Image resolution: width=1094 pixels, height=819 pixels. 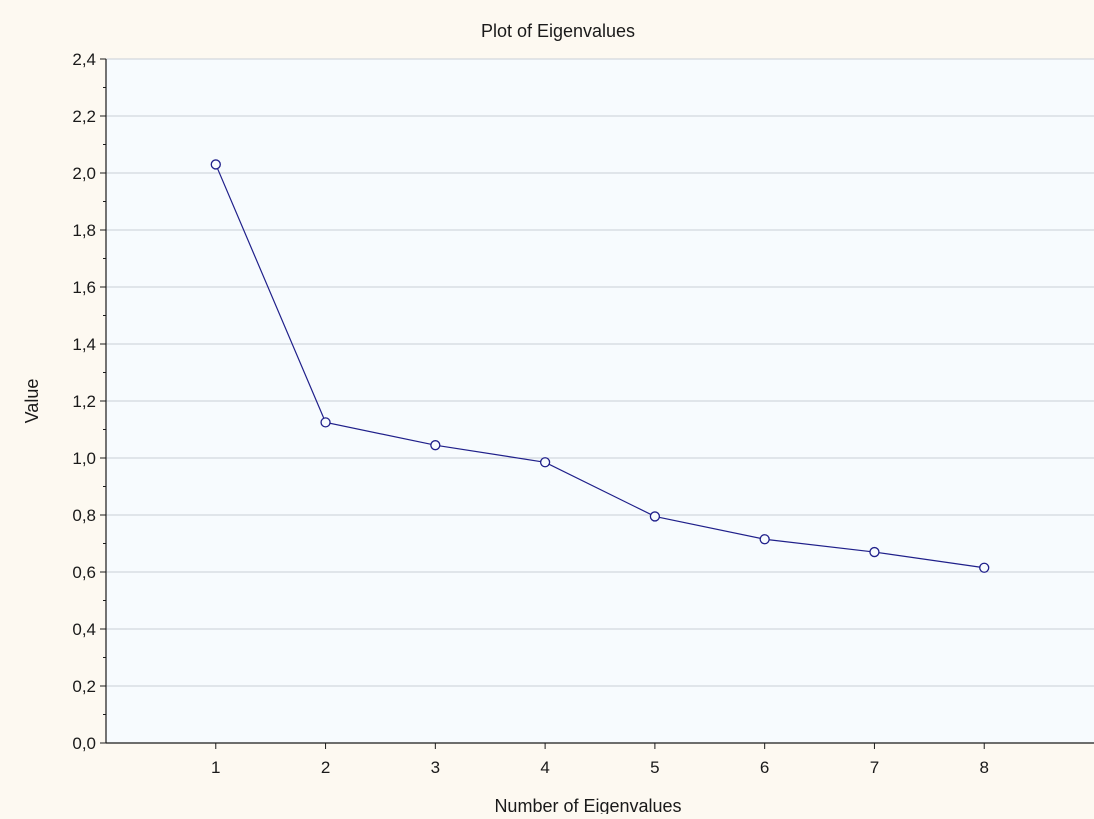 What do you see at coordinates (983, 767) in the screenshot?
I see `x-tick-label: 8` at bounding box center [983, 767].